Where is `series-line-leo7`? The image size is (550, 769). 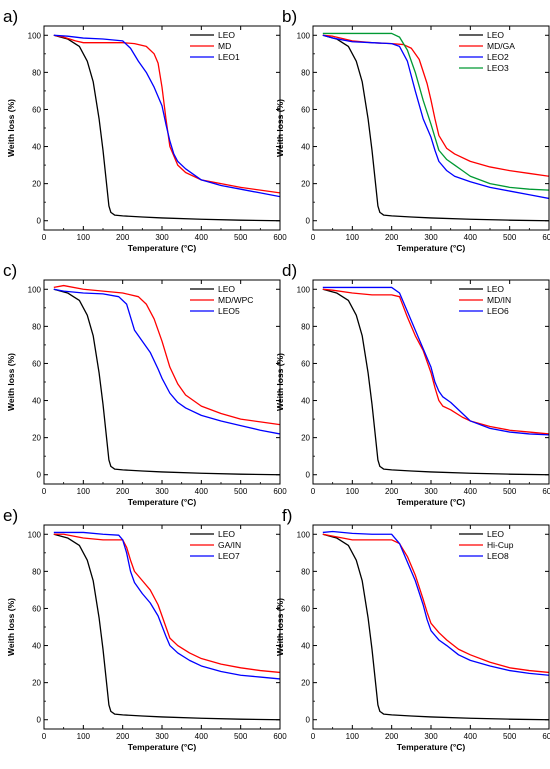
series-line-leo7 is located at coordinates (166, 605).